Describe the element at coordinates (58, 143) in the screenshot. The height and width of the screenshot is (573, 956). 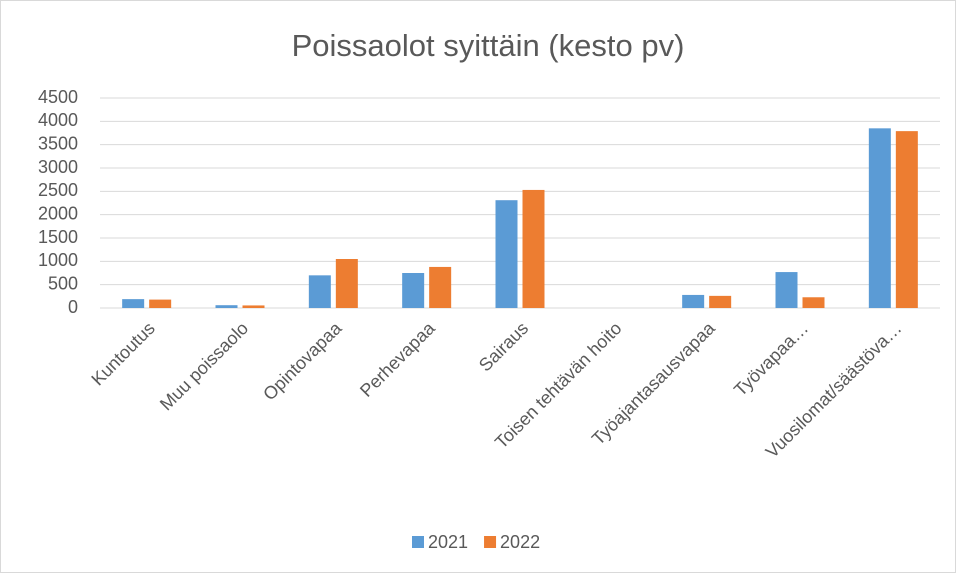
I see `y-tick-label: 3500` at that location.